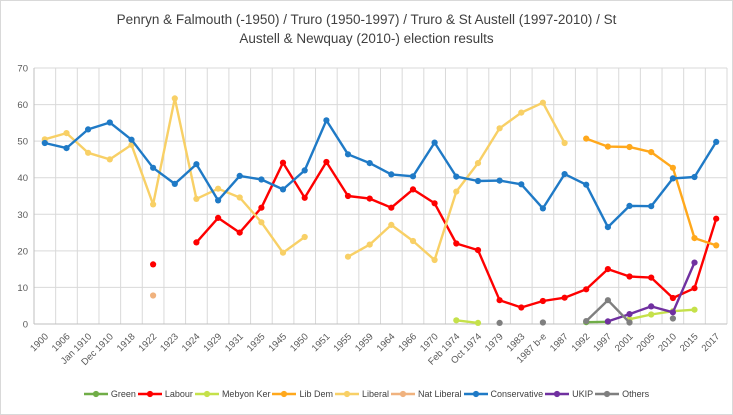 Image resolution: width=733 pixels, height=415 pixels. What do you see at coordinates (517, 394) in the screenshot?
I see `legend-label: Conservative` at bounding box center [517, 394].